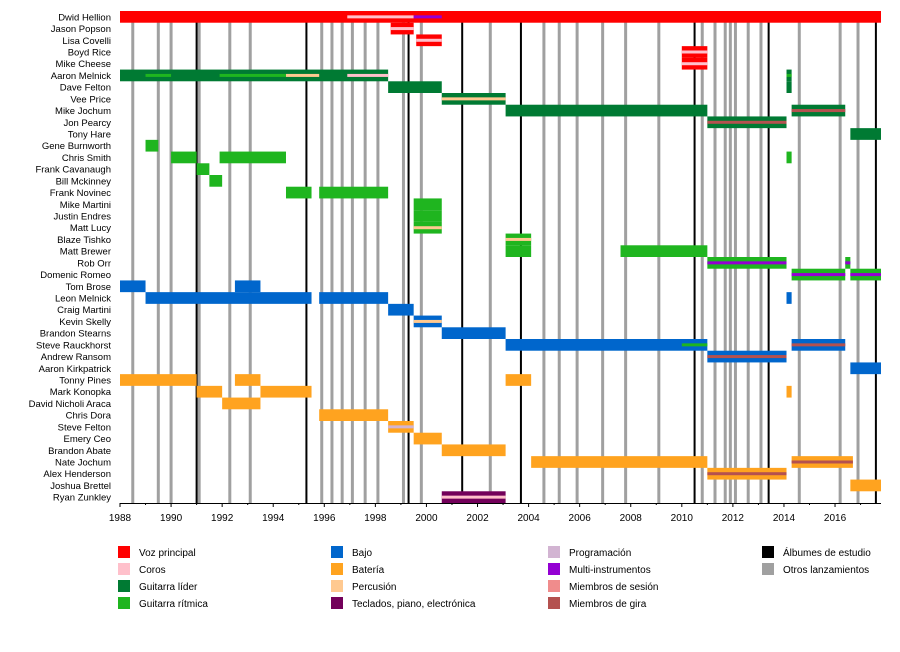 Image resolution: width=900 pixels, height=652 pixels. Describe the element at coordinates (337, 586) in the screenshot. I see `legend-swatch-percussion` at that location.